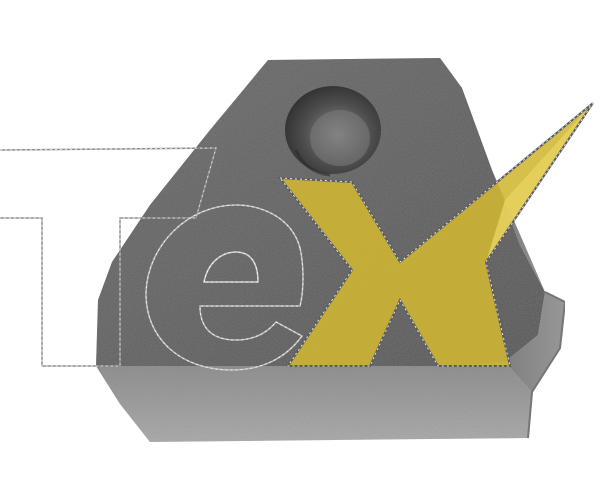 This screenshot has width=600, height=477. Describe the element at coordinates (547, 365) in the screenshot. I see `stone-side-edge` at that location.